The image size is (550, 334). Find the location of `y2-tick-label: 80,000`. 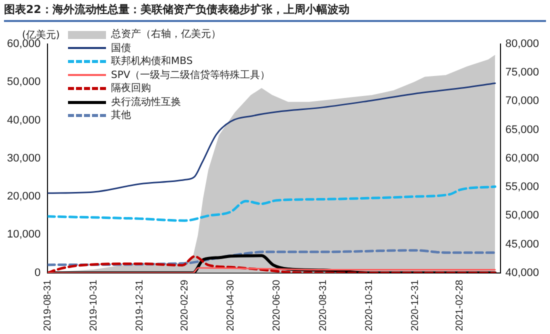

y2-tick-label: 80,000 is located at coordinates (522, 44).